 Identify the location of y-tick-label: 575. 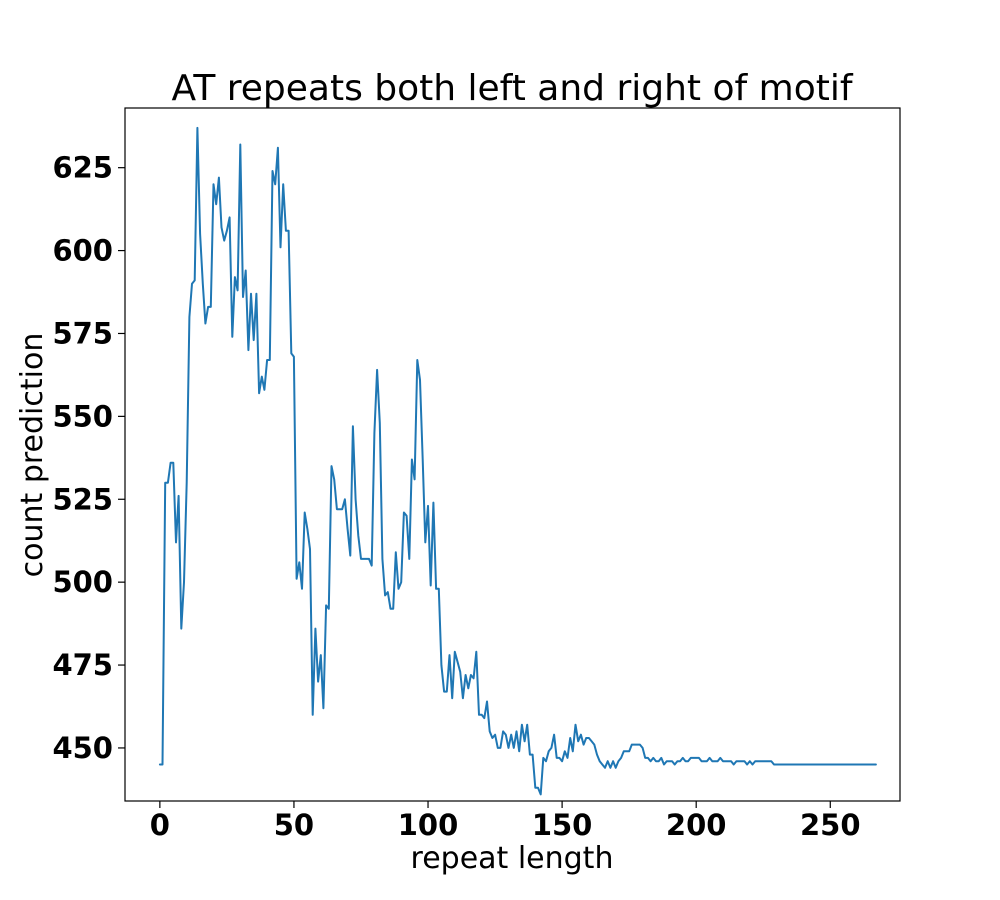
(82, 333).